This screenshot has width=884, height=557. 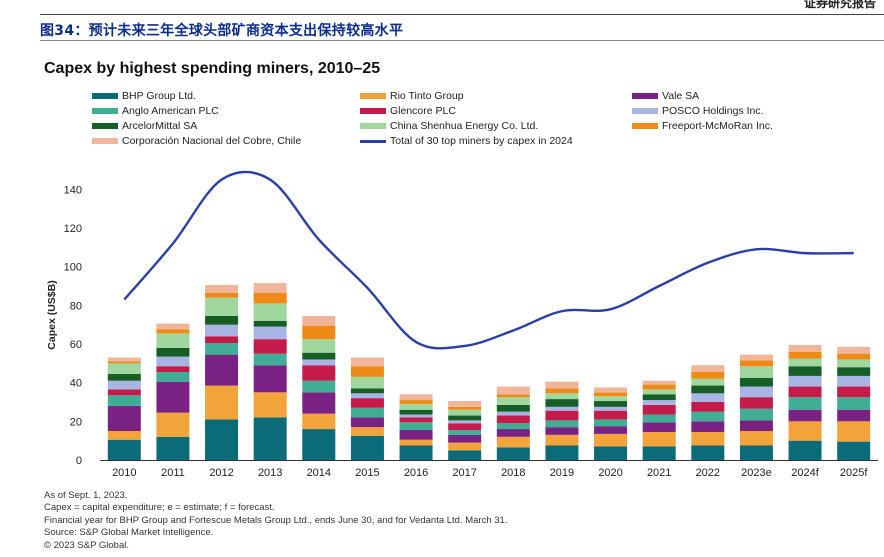 What do you see at coordinates (159, 96) in the screenshot?
I see `legend-label: BHP Group Ltd.` at bounding box center [159, 96].